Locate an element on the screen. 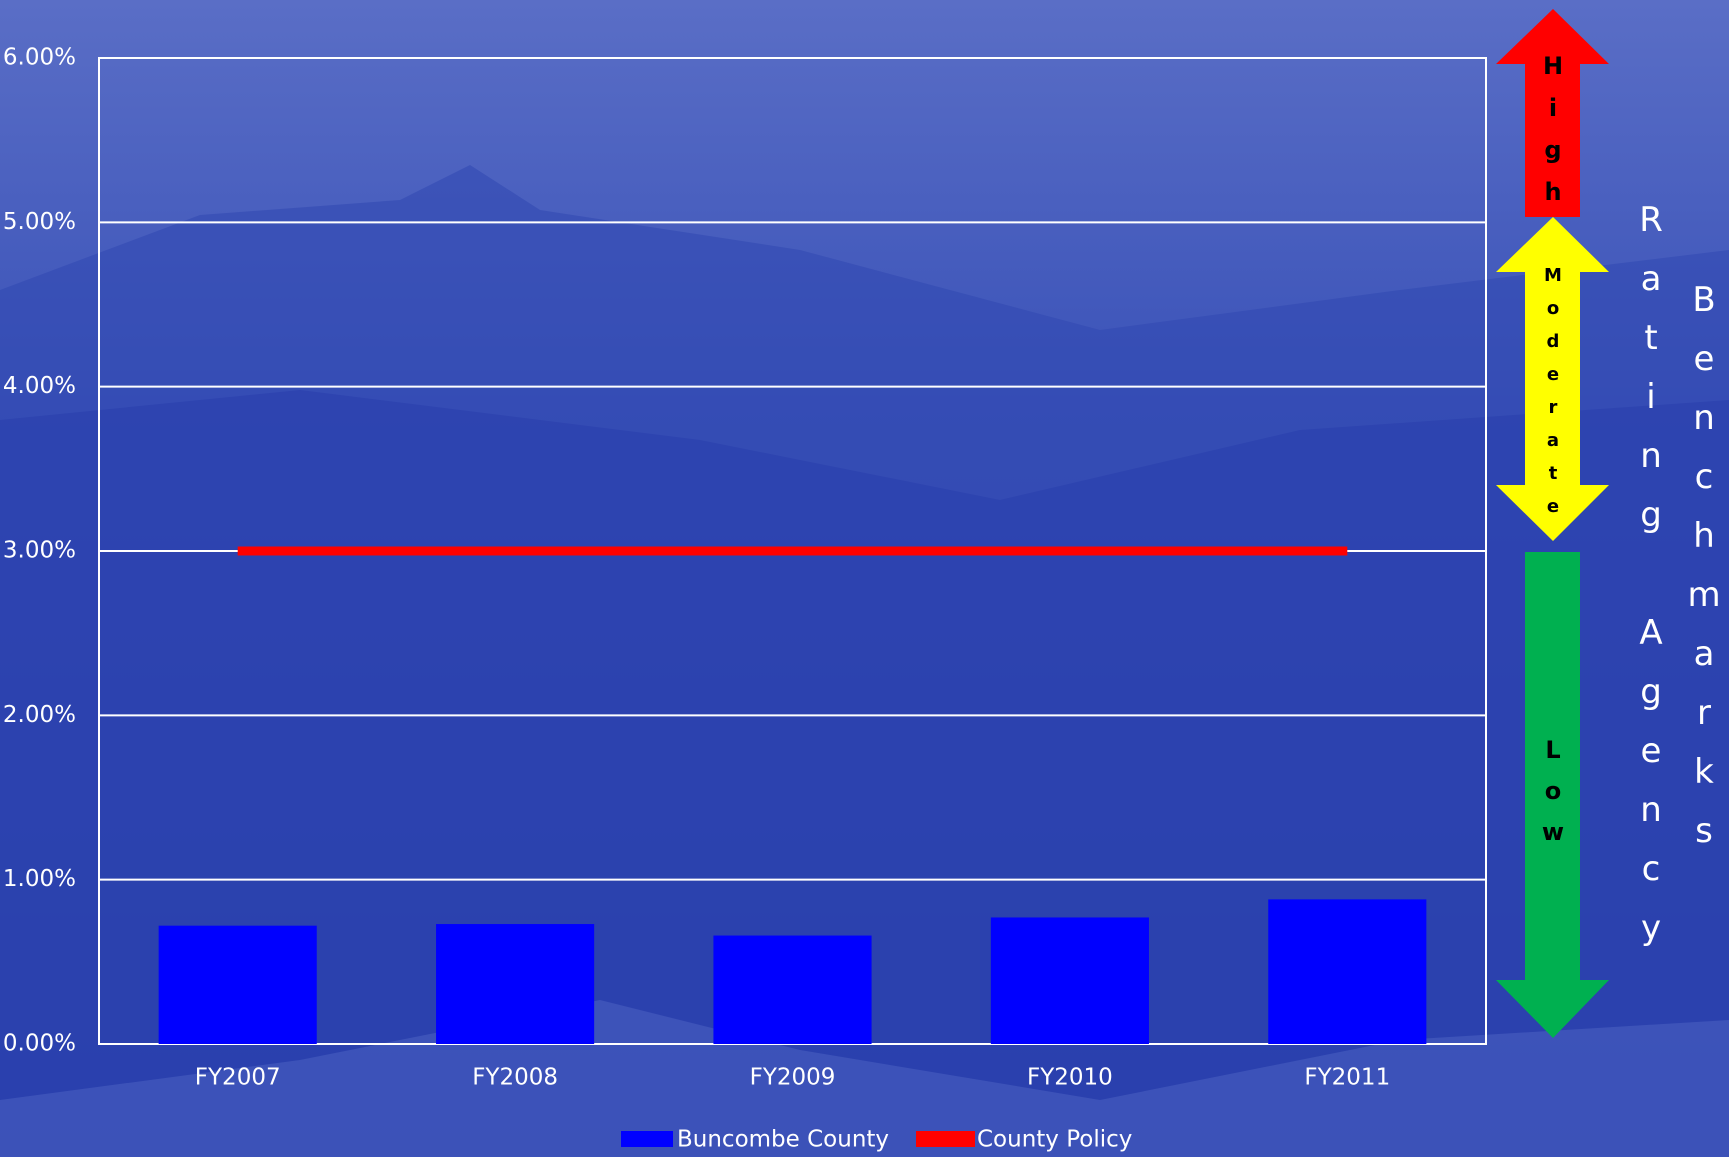 This screenshot has width=1729, height=1157. benchmark-arrows is located at coordinates (1552, 523).